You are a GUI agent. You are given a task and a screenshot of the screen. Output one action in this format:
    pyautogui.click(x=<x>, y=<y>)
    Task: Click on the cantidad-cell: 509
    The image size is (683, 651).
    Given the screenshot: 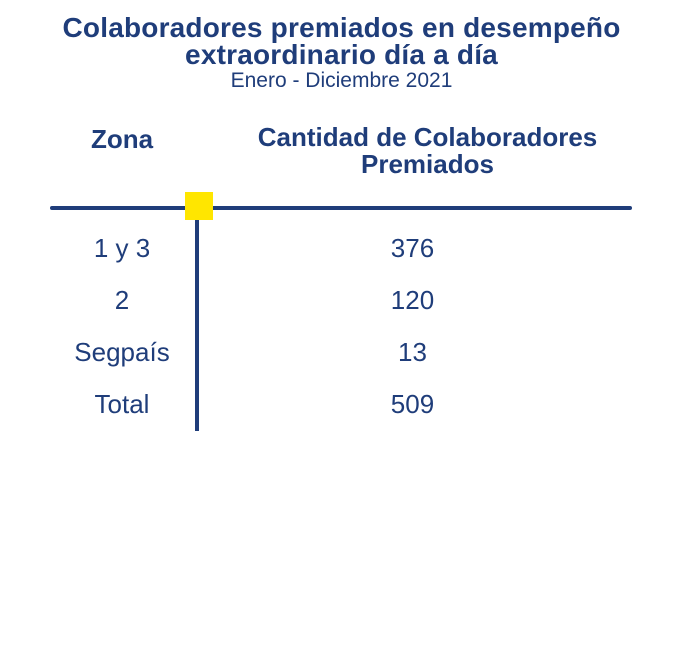 What is the action you would take?
    pyautogui.click(x=412, y=404)
    